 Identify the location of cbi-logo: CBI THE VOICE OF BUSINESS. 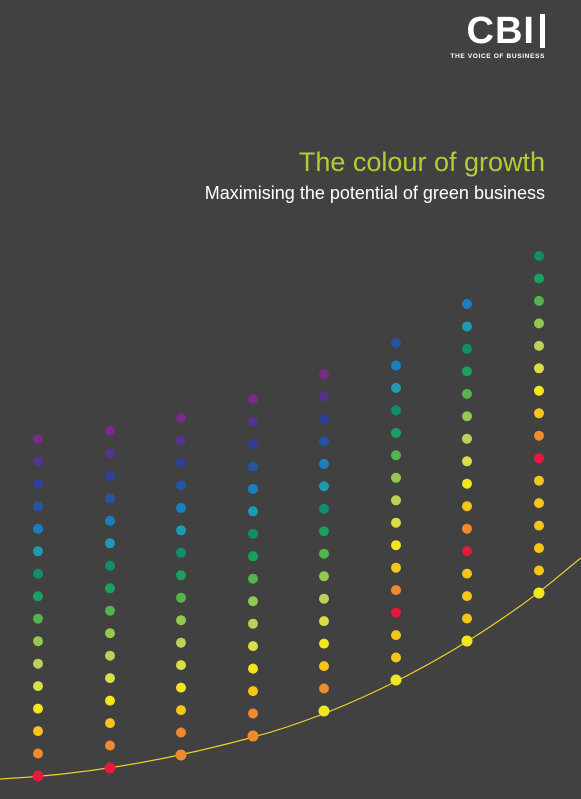
(489, 35).